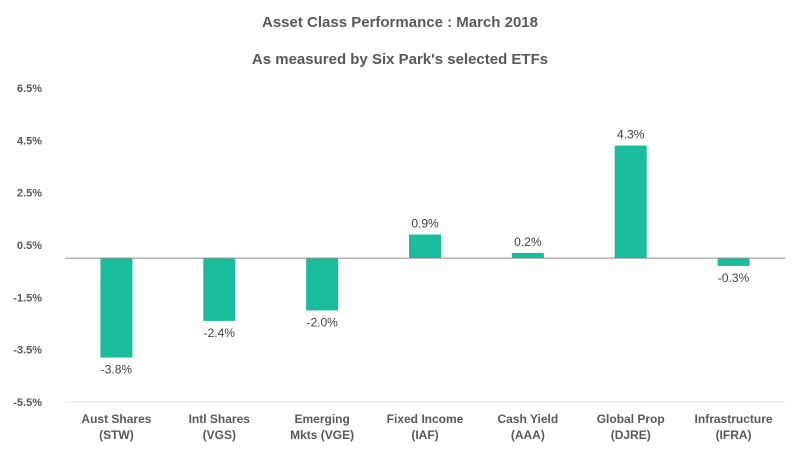 The width and height of the screenshot is (800, 454). Describe the element at coordinates (117, 370) in the screenshot. I see `data-label: -3.8%` at that location.